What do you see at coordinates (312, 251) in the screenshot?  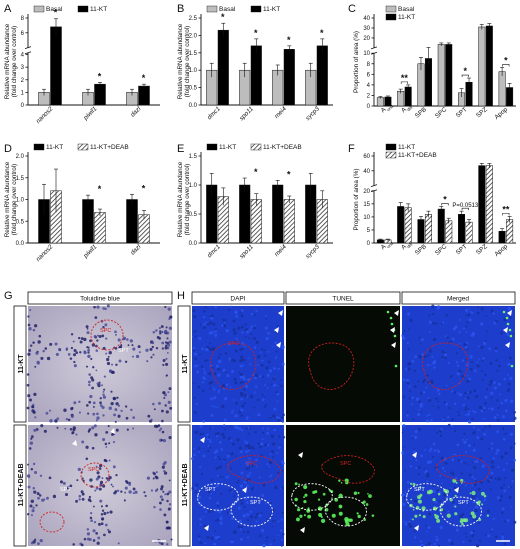 I see `category-label: sycp3` at bounding box center [312, 251].